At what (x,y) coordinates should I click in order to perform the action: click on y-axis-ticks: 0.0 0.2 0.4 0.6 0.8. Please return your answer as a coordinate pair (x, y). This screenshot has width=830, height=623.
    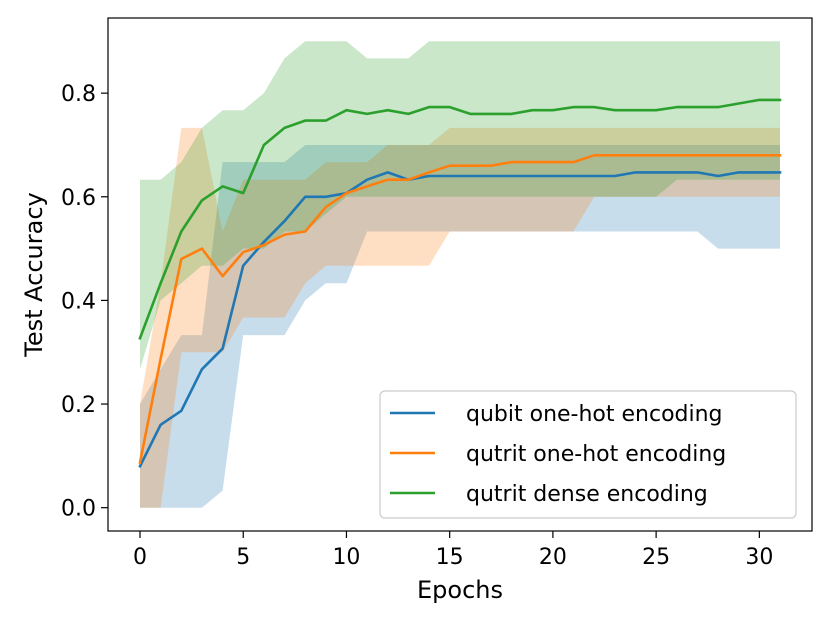
    Looking at the image, I should click on (84, 302).